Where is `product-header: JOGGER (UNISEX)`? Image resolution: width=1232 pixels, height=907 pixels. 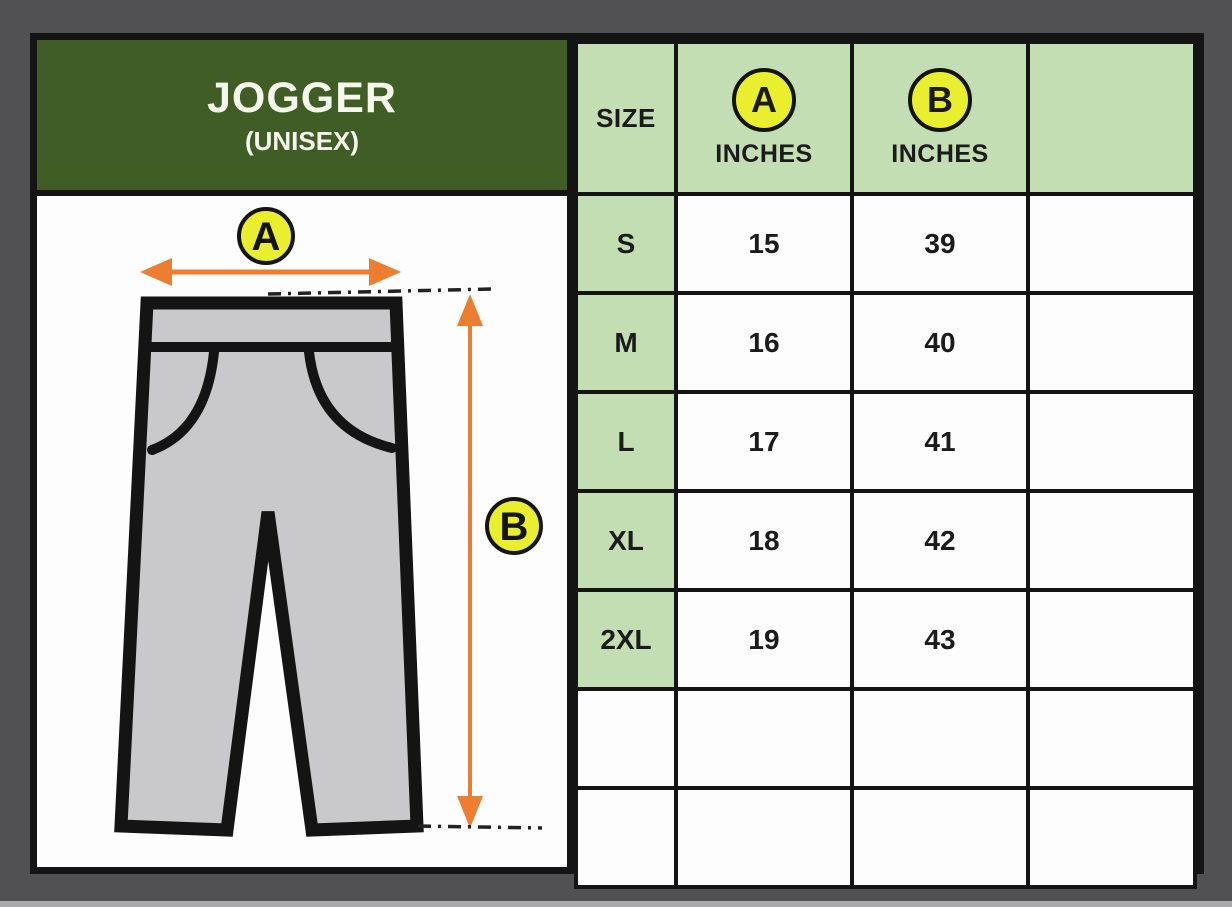
product-header: JOGGER (UNISEX) is located at coordinates (302, 118).